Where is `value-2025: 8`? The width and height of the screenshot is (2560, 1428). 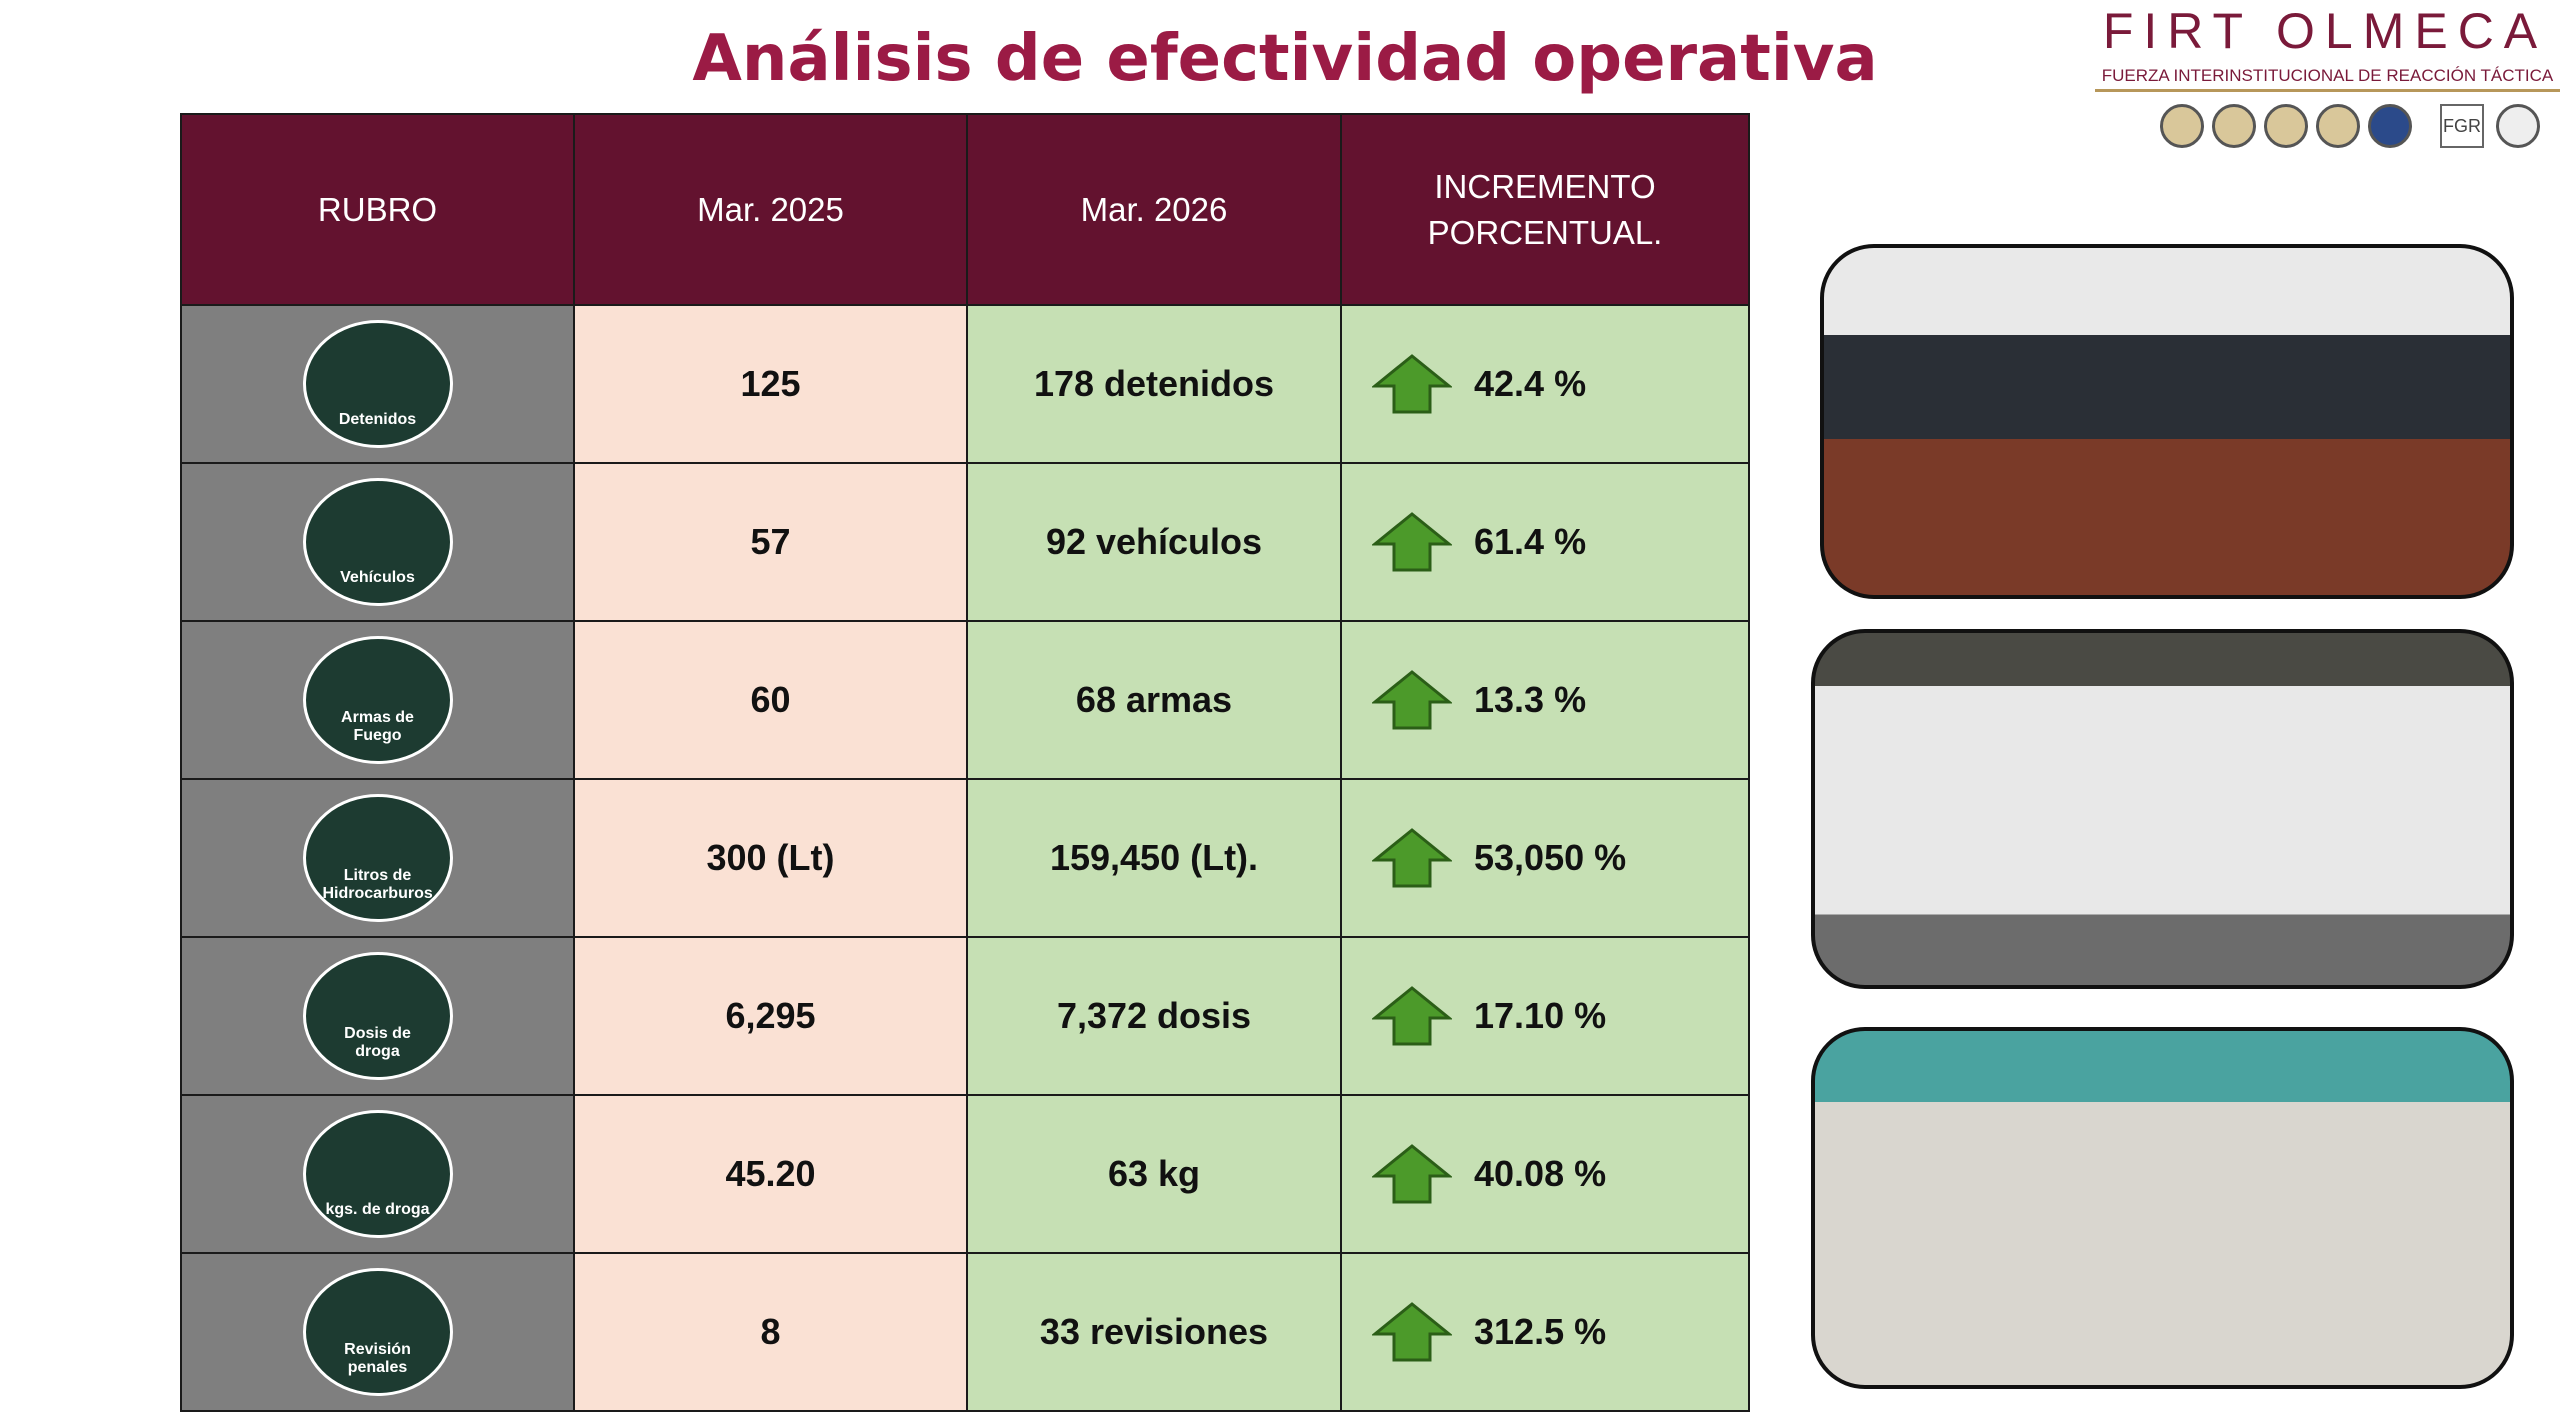
value-2025: 8 is located at coordinates (770, 1332).